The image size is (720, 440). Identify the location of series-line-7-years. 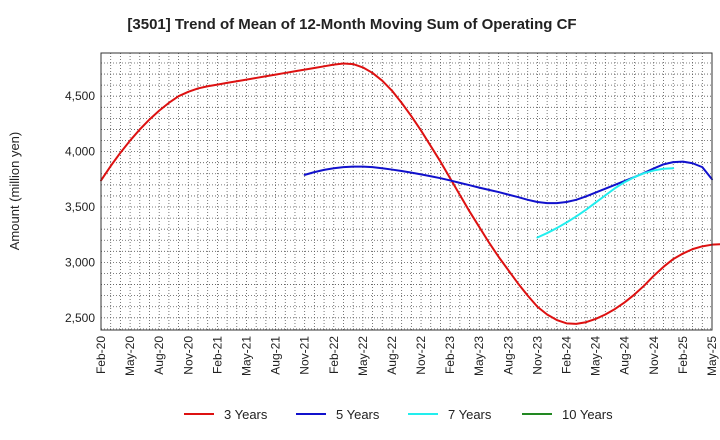
(605, 203).